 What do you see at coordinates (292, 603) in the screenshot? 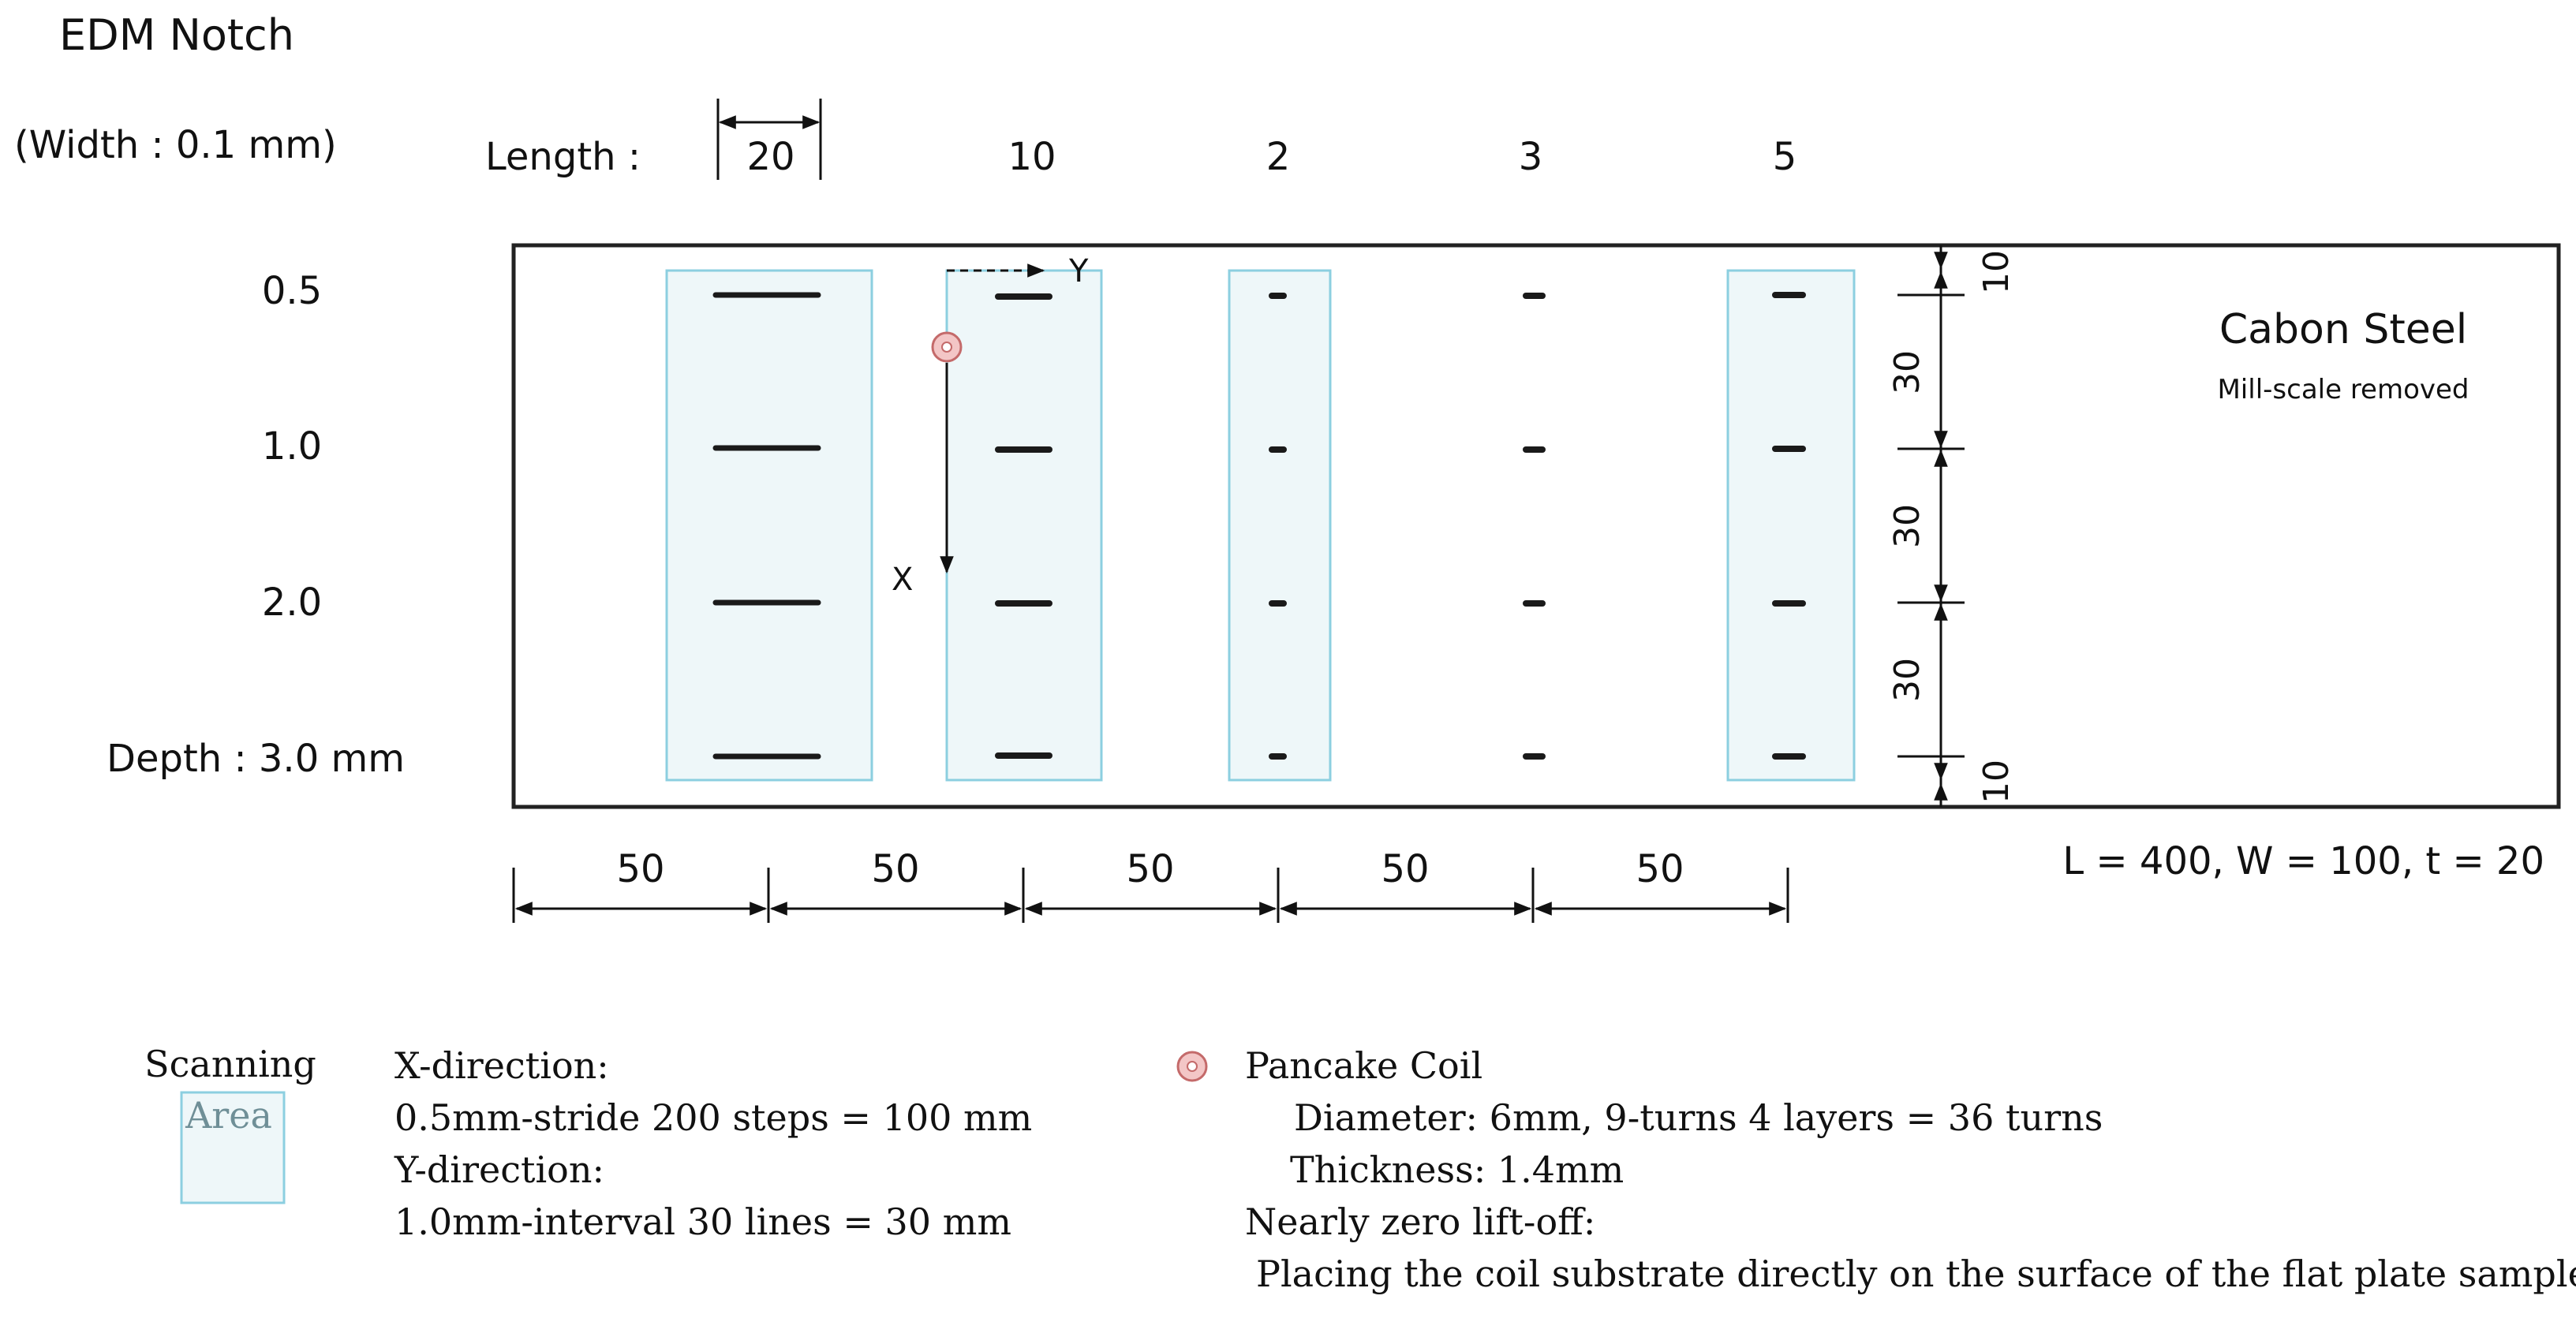
I see `depth-label-2-0: 2.0` at bounding box center [292, 603].